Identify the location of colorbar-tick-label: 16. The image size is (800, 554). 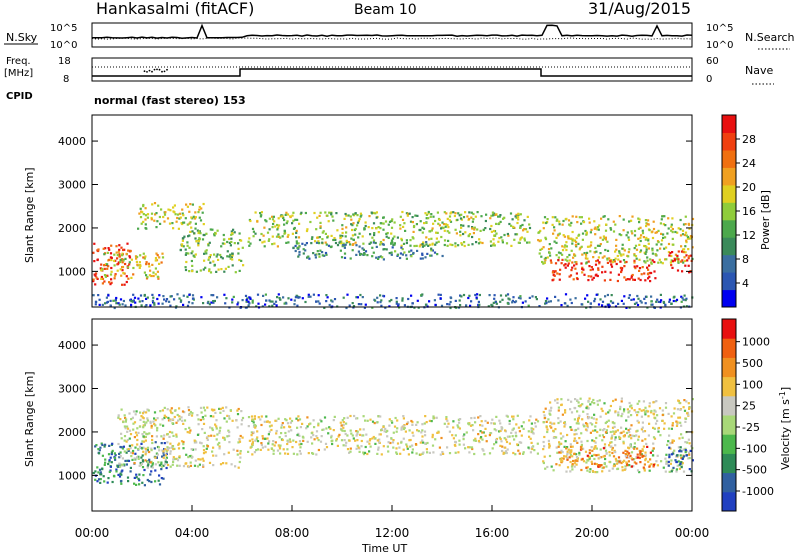
(749, 211).